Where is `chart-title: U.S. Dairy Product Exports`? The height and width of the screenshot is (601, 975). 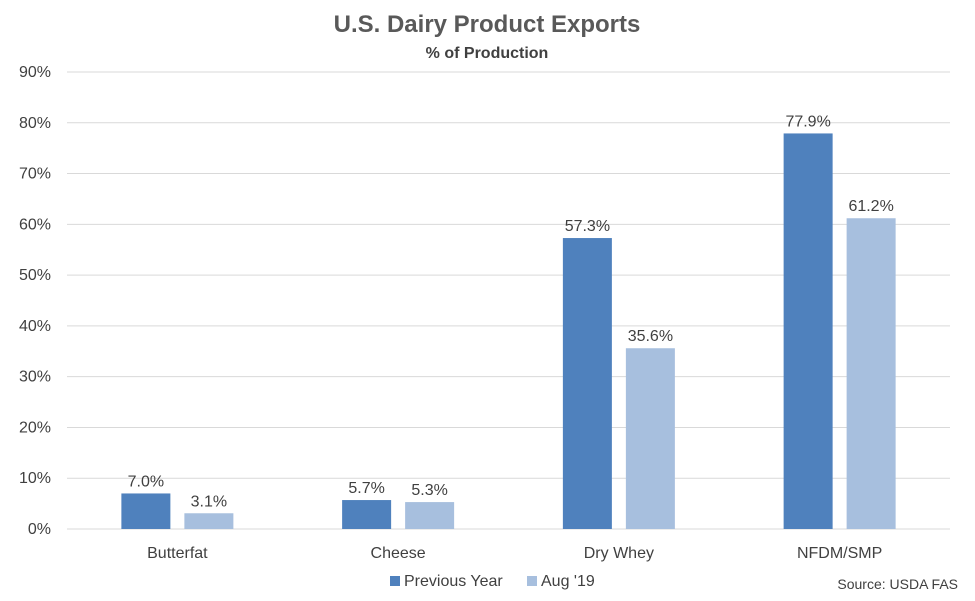
chart-title: U.S. Dairy Product Exports is located at coordinates (487, 24).